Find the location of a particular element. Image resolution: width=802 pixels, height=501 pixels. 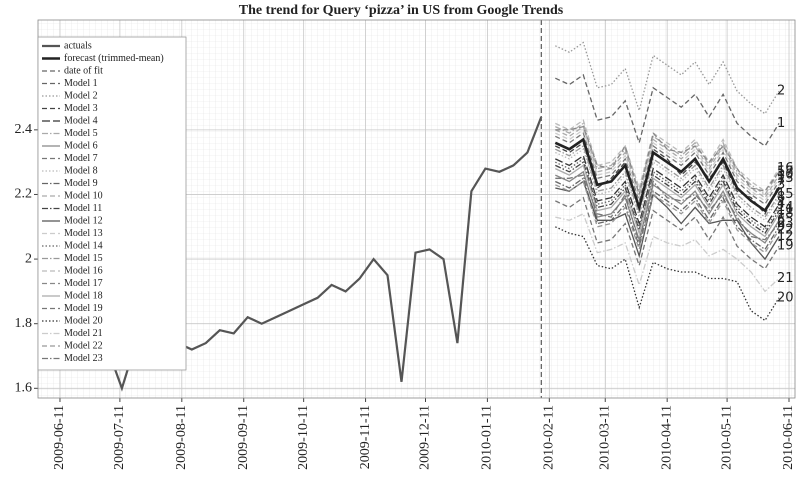

legend-label: actuals is located at coordinates (78, 45).